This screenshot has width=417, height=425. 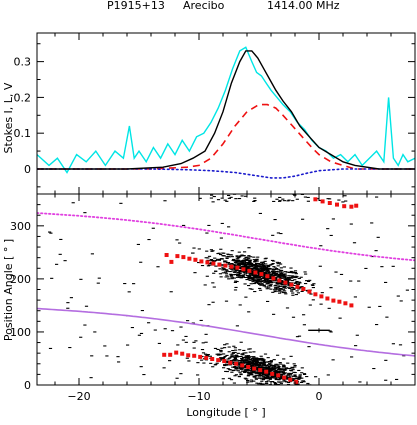 I want to click on header-pulsar: P1915+13, so click(x=136, y=6).